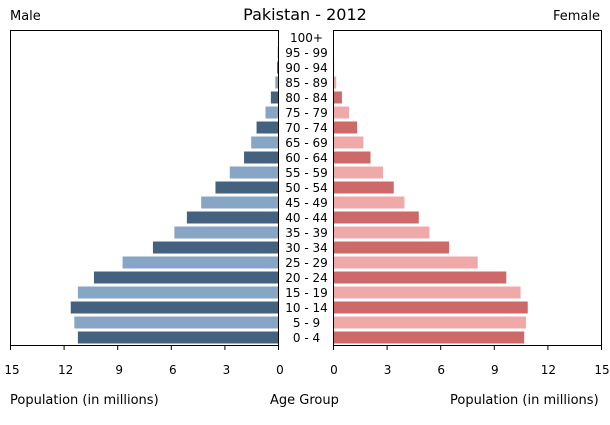 This screenshot has height=425, width=610. I want to click on chart-title: Pakistan - 2012, so click(305, 14).